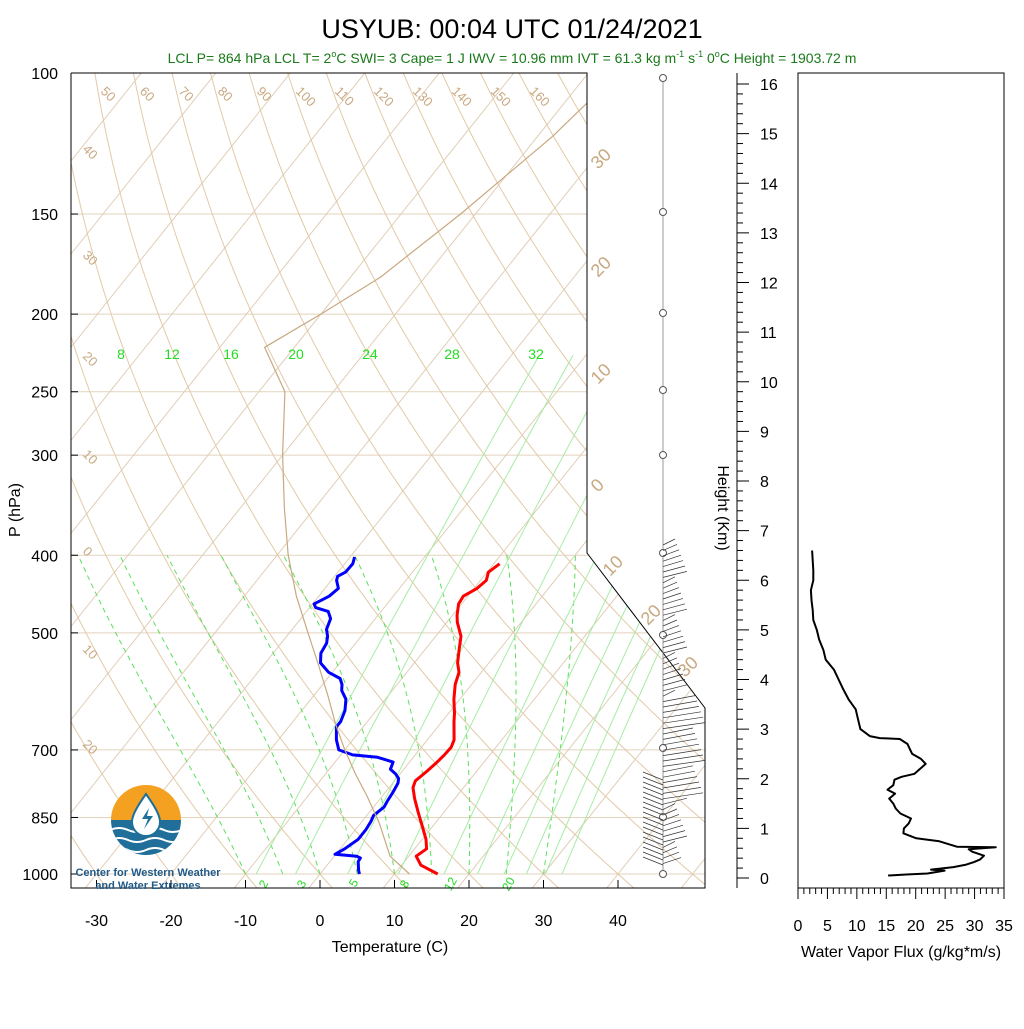 The image size is (1024, 1029). Describe the element at coordinates (15, 510) in the screenshot. I see `pressure-axis-label: P (hPa)` at that location.